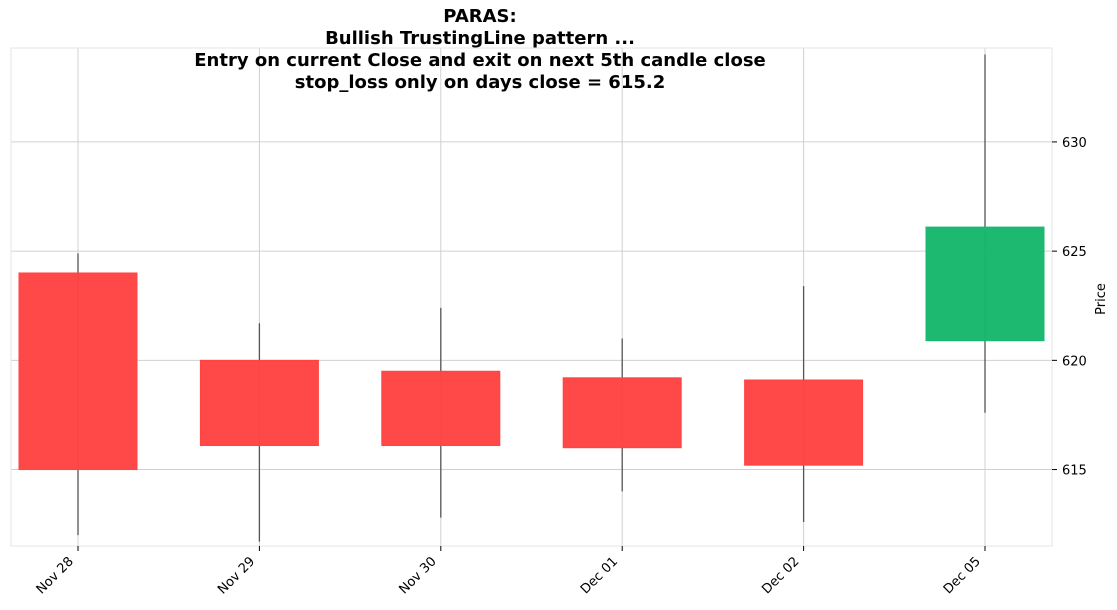 The width and height of the screenshot is (1117, 610). I want to click on chart-title-line-4: stop_loss only on days close = 615.2, so click(480, 82).